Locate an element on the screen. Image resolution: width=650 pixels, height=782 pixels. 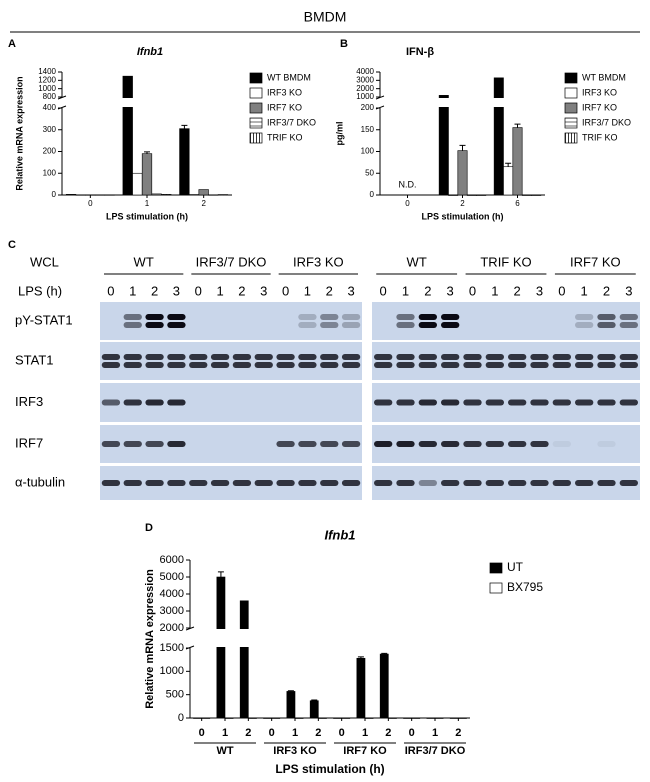
y-tick-label: 100 is located at coordinates (368, 151).